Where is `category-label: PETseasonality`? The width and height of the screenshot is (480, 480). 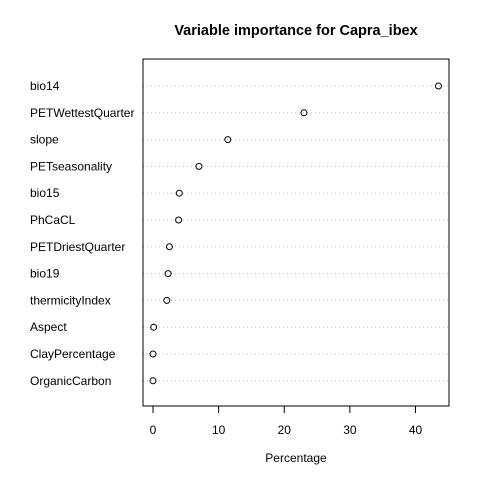 category-label: PETseasonality is located at coordinates (71, 166).